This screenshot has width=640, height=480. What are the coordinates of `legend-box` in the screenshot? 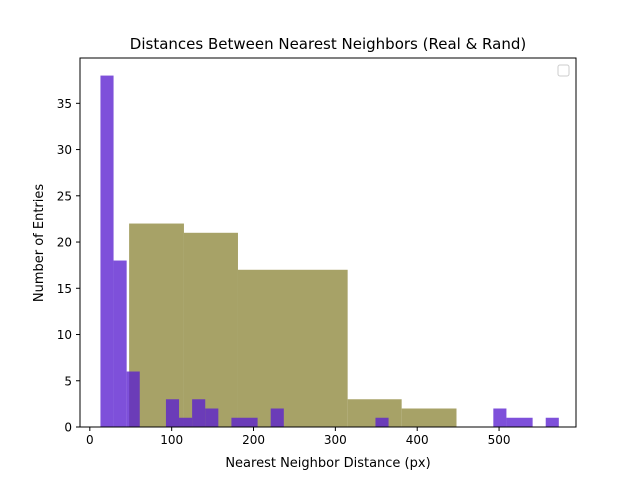 It's located at (563, 70).